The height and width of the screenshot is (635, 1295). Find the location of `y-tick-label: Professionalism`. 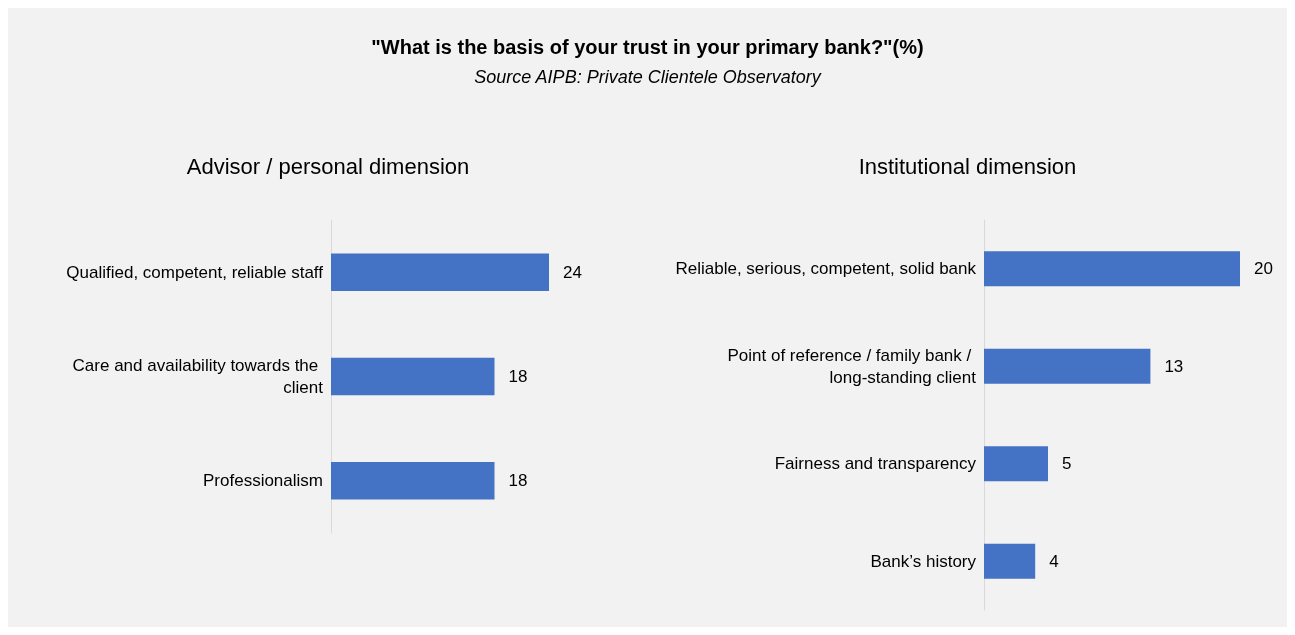

y-tick-label: Professionalism is located at coordinates (263, 481).